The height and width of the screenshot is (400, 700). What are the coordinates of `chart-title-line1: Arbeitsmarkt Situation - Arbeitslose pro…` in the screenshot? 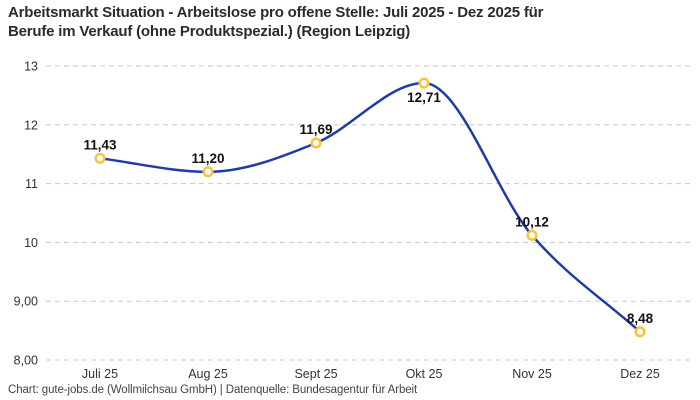 It's located at (276, 12).